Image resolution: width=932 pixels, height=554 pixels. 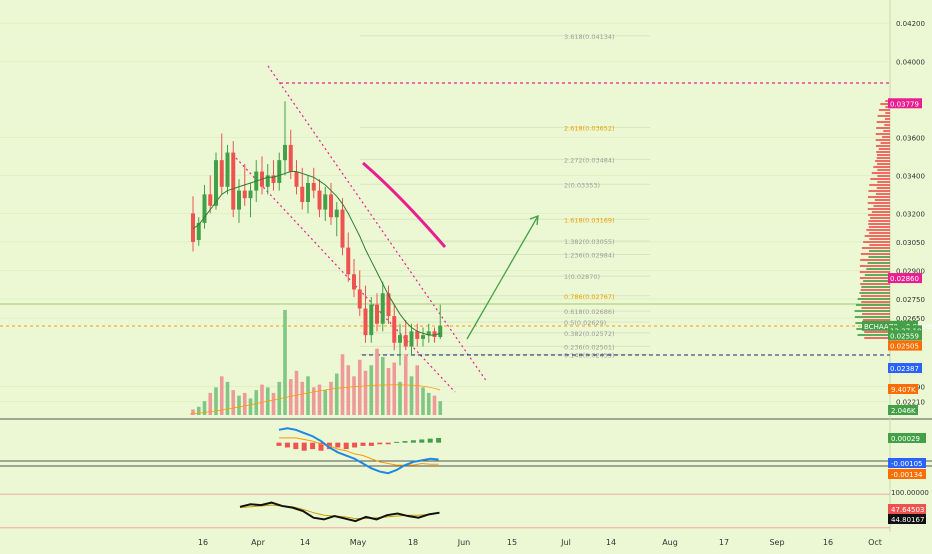 What do you see at coordinates (445, 511) in the screenshot?
I see `rsi-pane` at bounding box center [445, 511].